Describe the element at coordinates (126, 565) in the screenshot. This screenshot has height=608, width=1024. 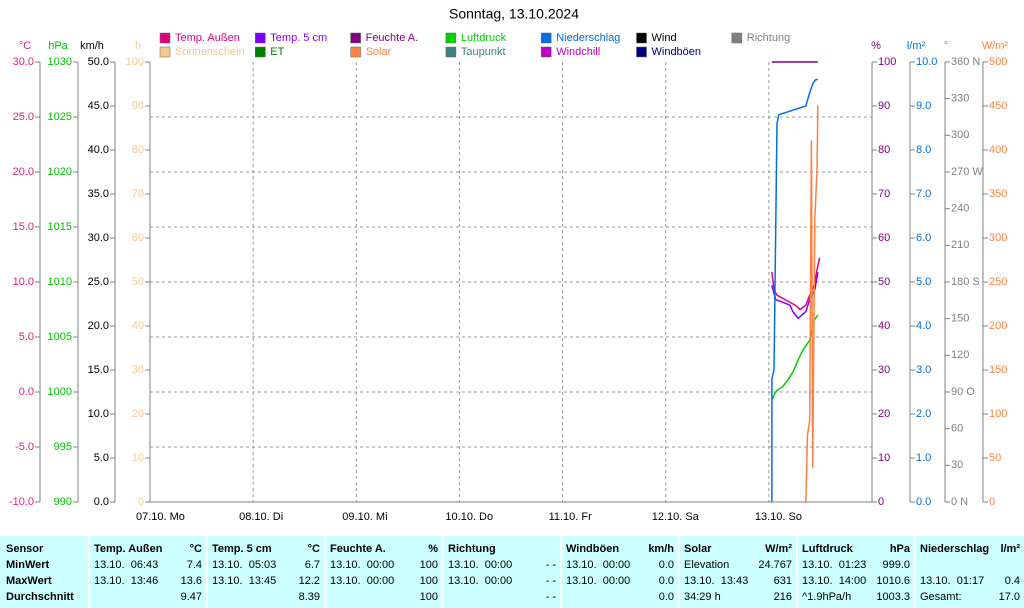
I see `table-cell: 13.10. 06:43` at that location.